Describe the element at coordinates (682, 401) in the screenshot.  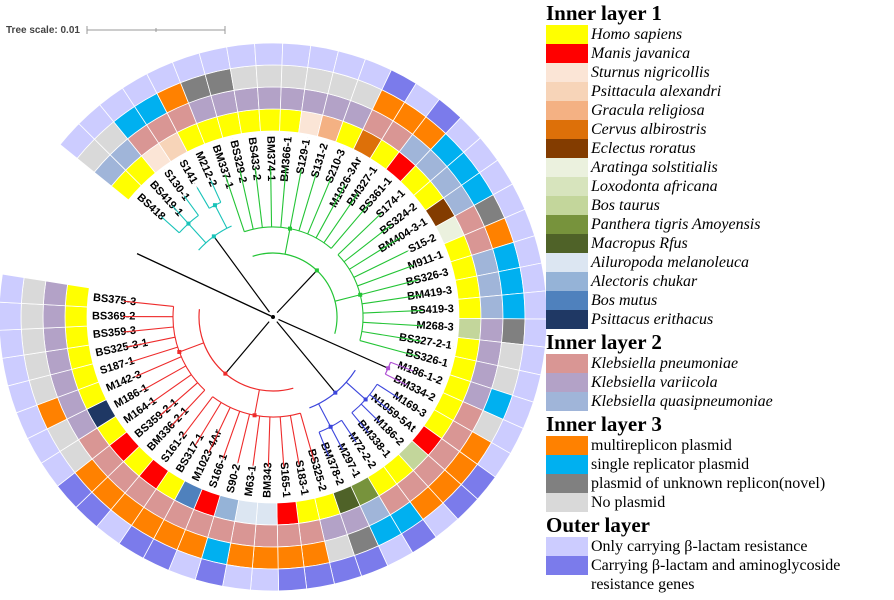
I see `legend-label: Klebsiella quasipneumoniae` at that location.